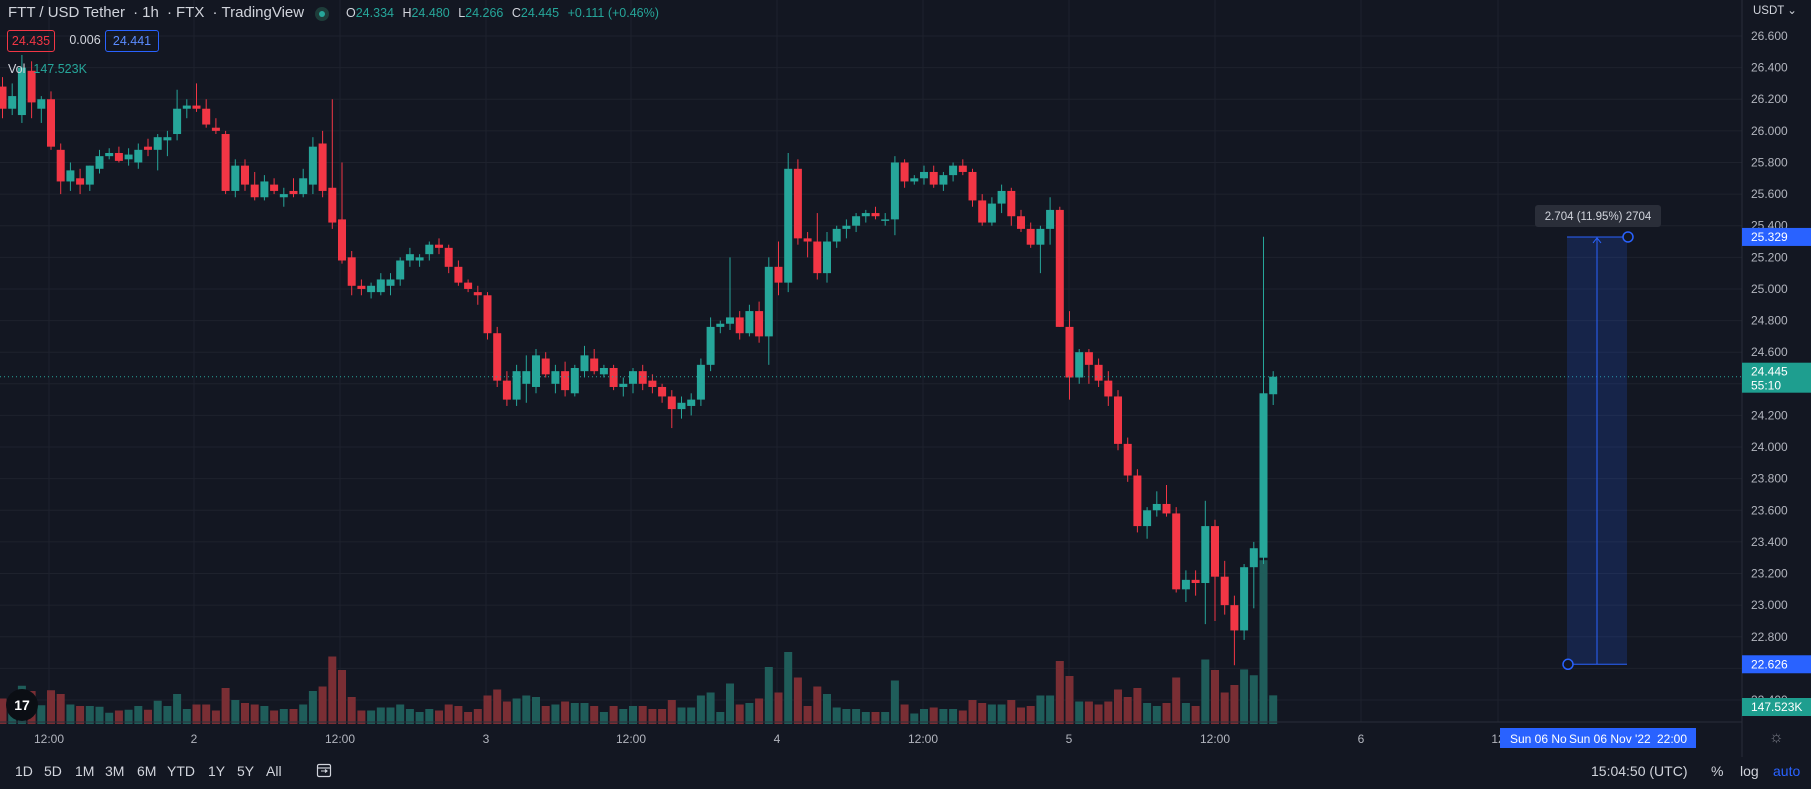 The height and width of the screenshot is (789, 1811). I want to click on settings-gear-icon: ☼, so click(1776, 737).